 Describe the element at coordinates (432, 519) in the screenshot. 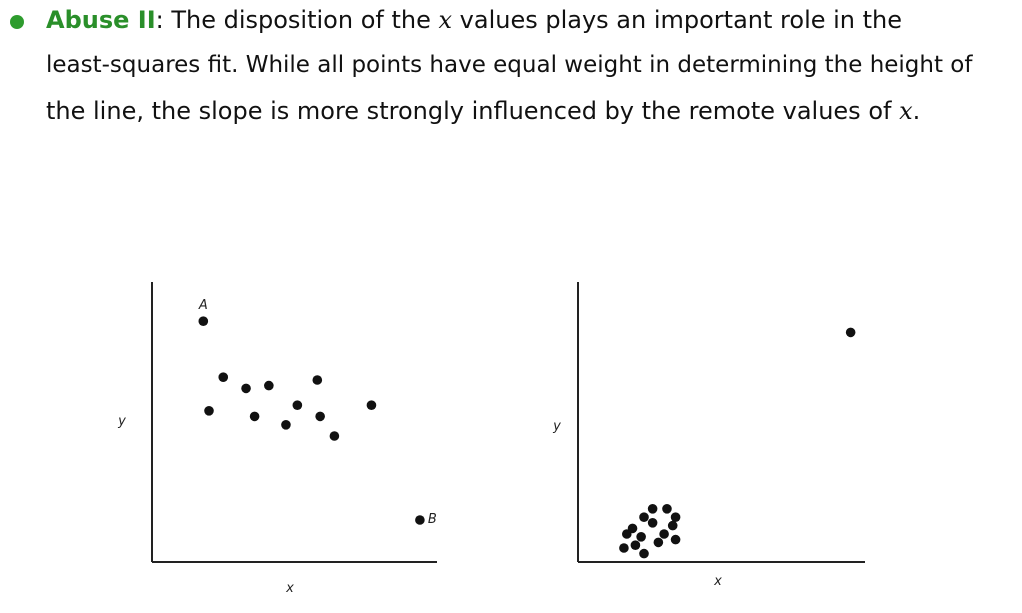

I see `point-label: B` at that location.